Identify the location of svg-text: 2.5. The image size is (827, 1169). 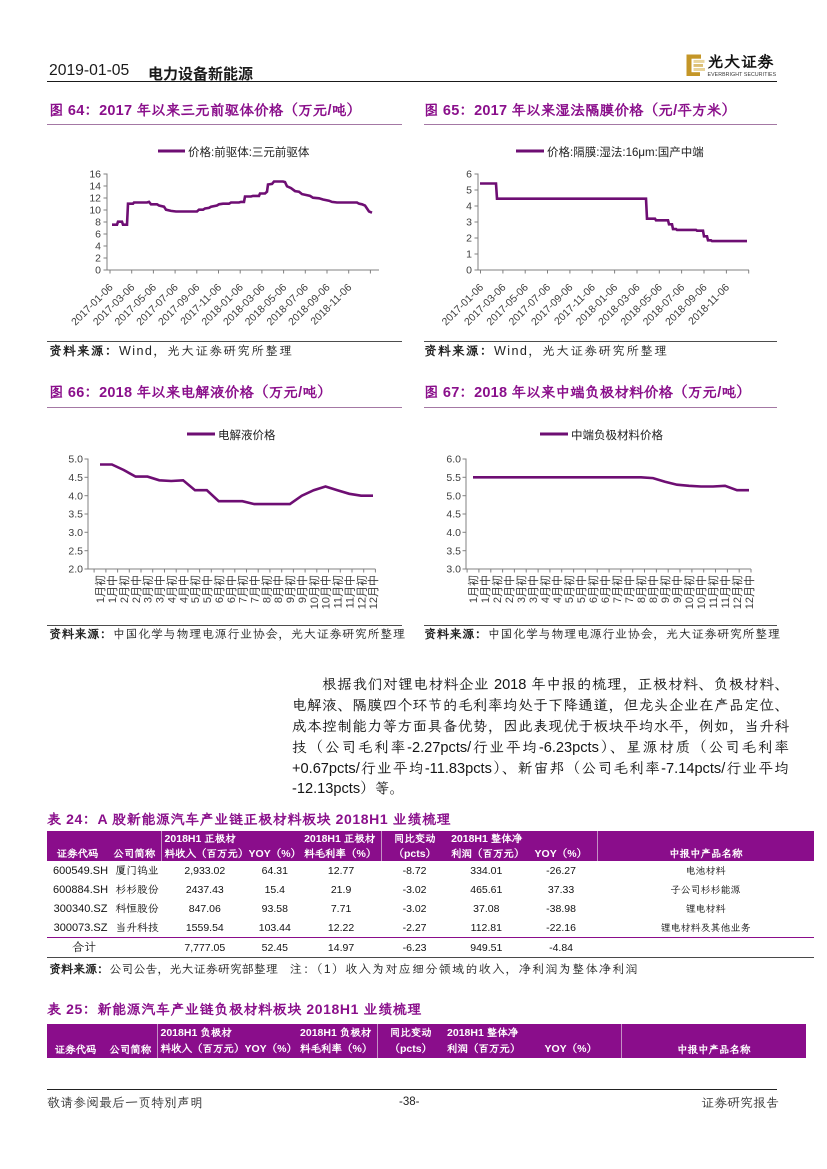
(75, 551).